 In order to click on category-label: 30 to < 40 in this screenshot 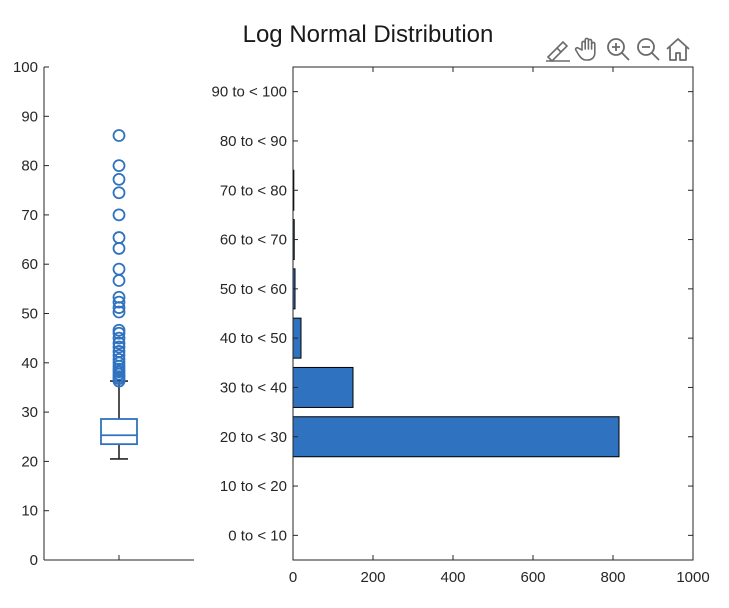, I will do `click(253, 387)`.